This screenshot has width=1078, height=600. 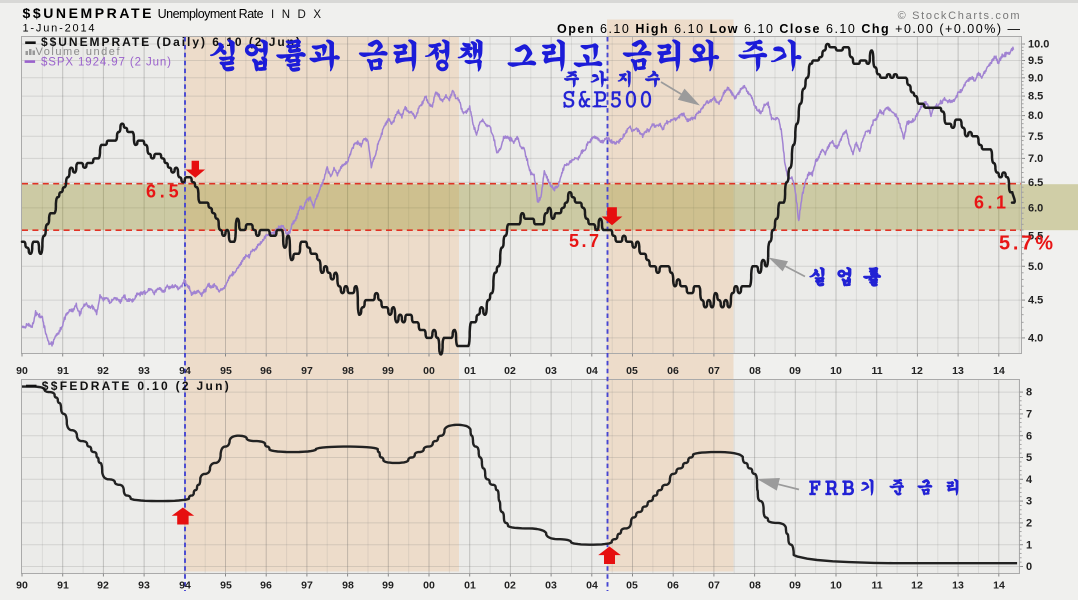 What do you see at coordinates (1035, 137) in the screenshot?
I see `svg-text: 7.5` at bounding box center [1035, 137].